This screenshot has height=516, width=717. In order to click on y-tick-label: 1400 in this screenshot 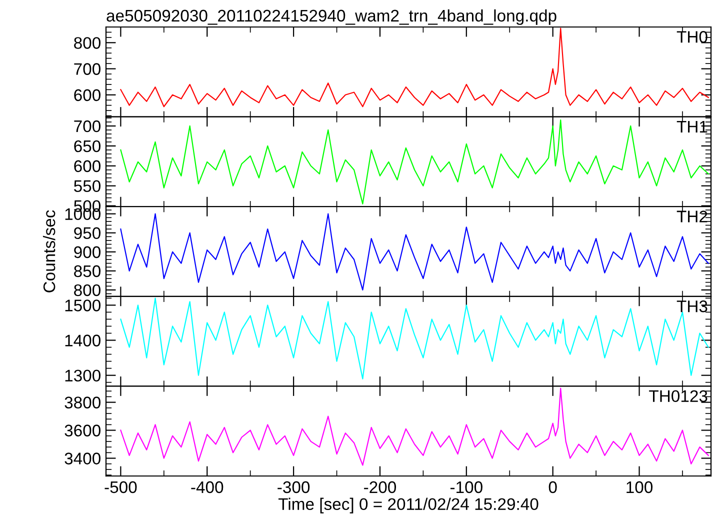, I will do `click(82, 340)`.